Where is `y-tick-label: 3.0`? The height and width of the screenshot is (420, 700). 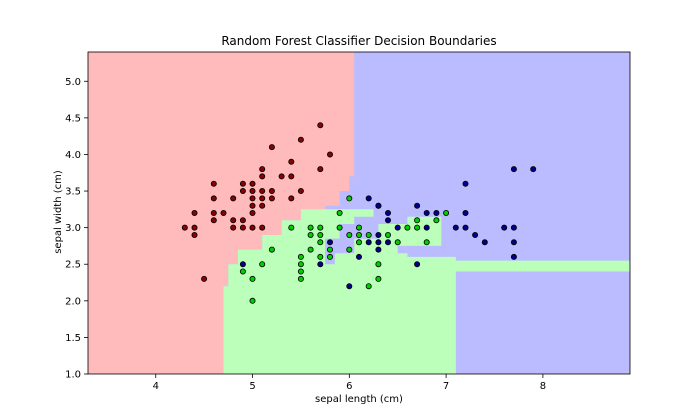 y-tick-label: 3.0 is located at coordinates (73, 228).